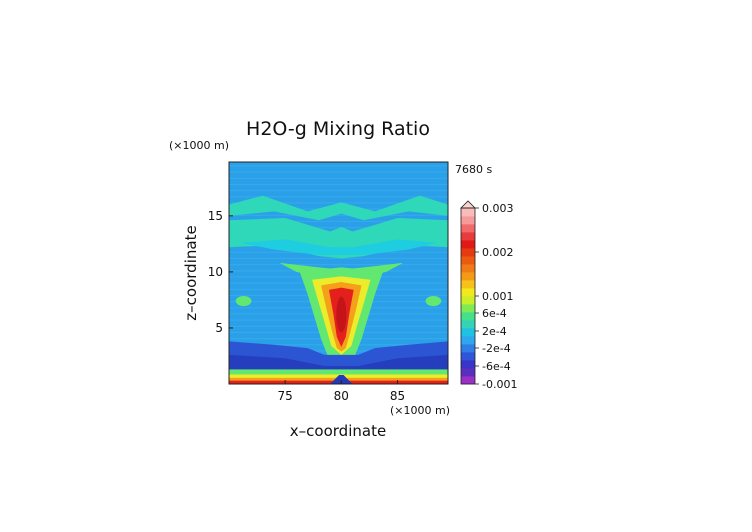 This screenshot has height=532, width=752. I want to click on side-cell-right, so click(433, 301).